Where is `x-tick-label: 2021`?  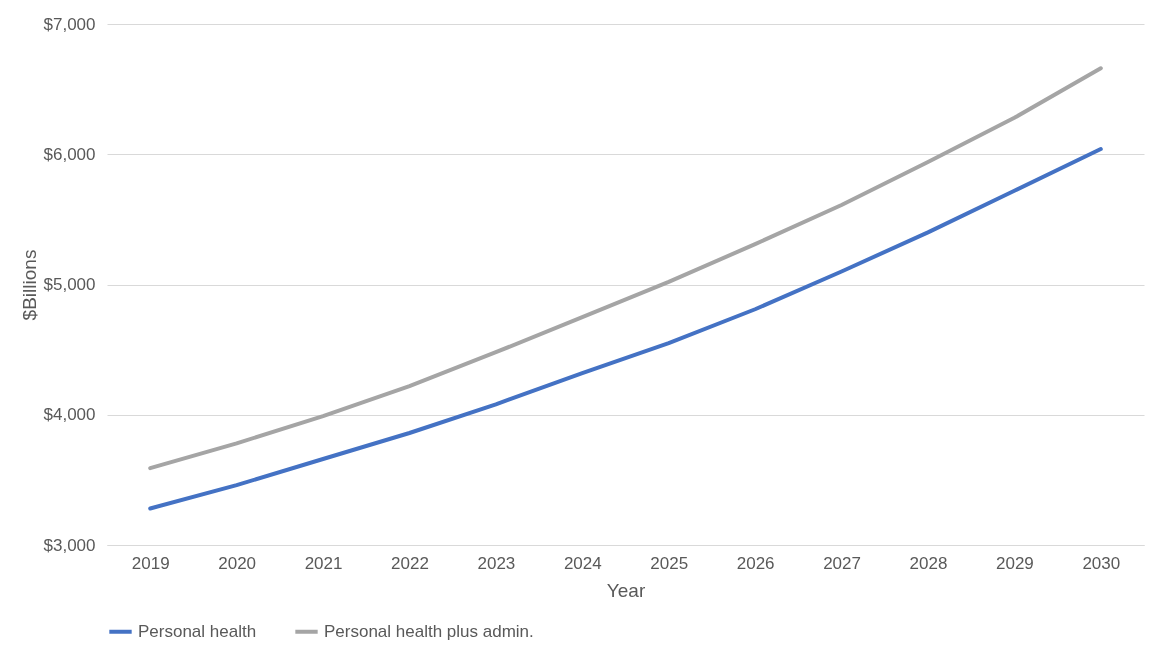
x-tick-label: 2021 is located at coordinates (323, 563).